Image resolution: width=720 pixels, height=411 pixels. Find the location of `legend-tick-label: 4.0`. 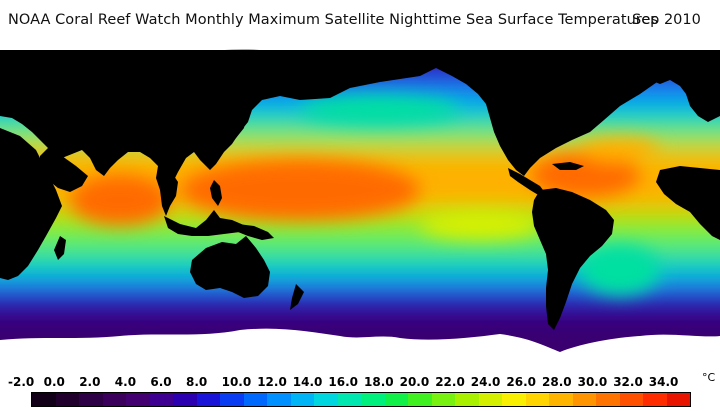

legend-tick-label: 4.0 is located at coordinates (125, 382).